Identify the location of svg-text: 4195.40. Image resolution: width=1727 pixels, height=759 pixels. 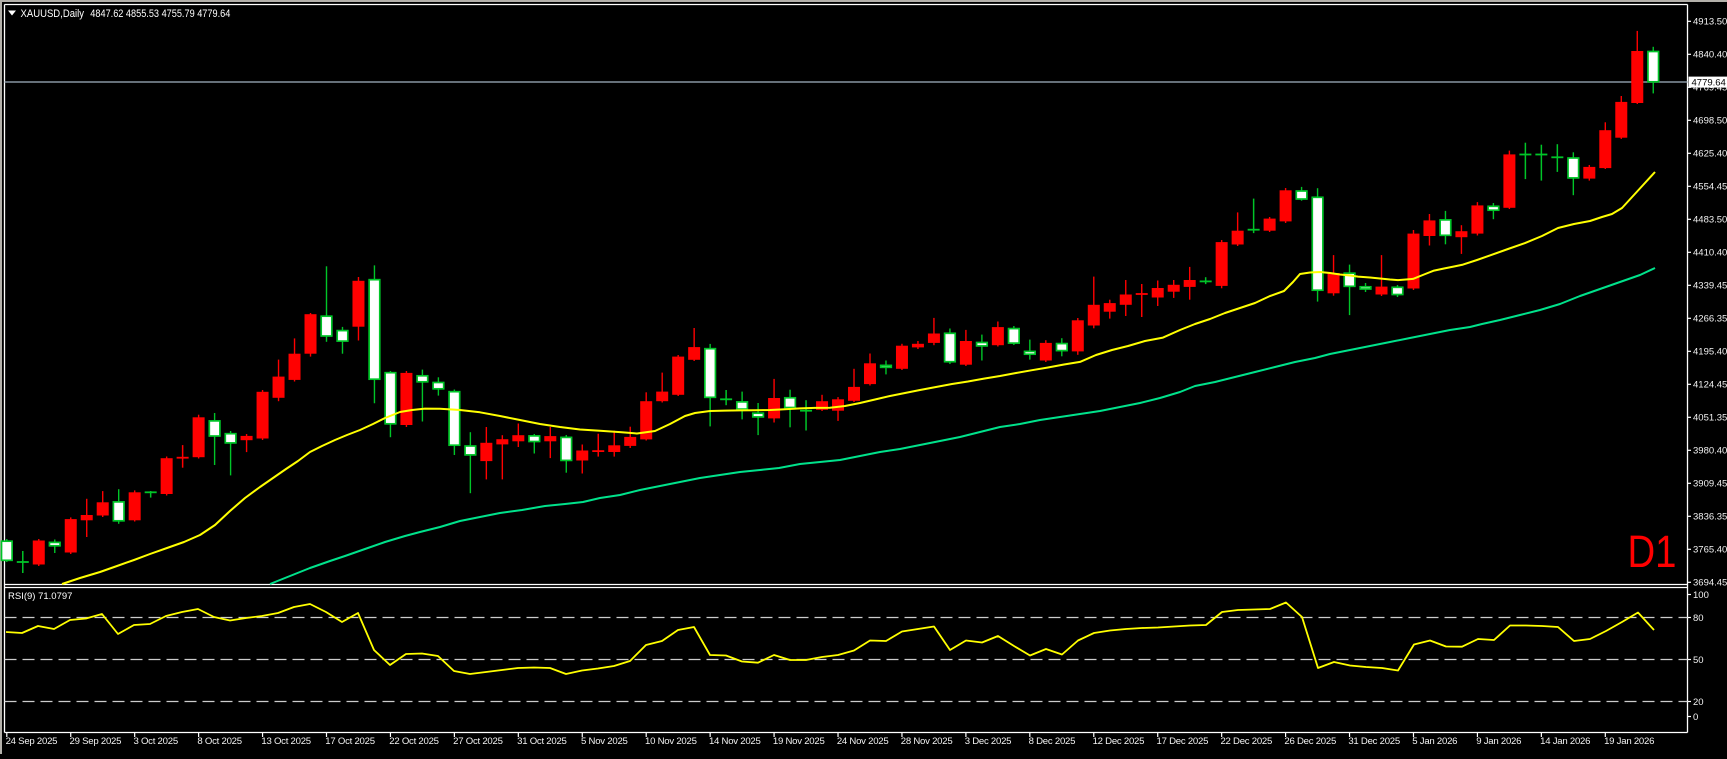
(1710, 352).